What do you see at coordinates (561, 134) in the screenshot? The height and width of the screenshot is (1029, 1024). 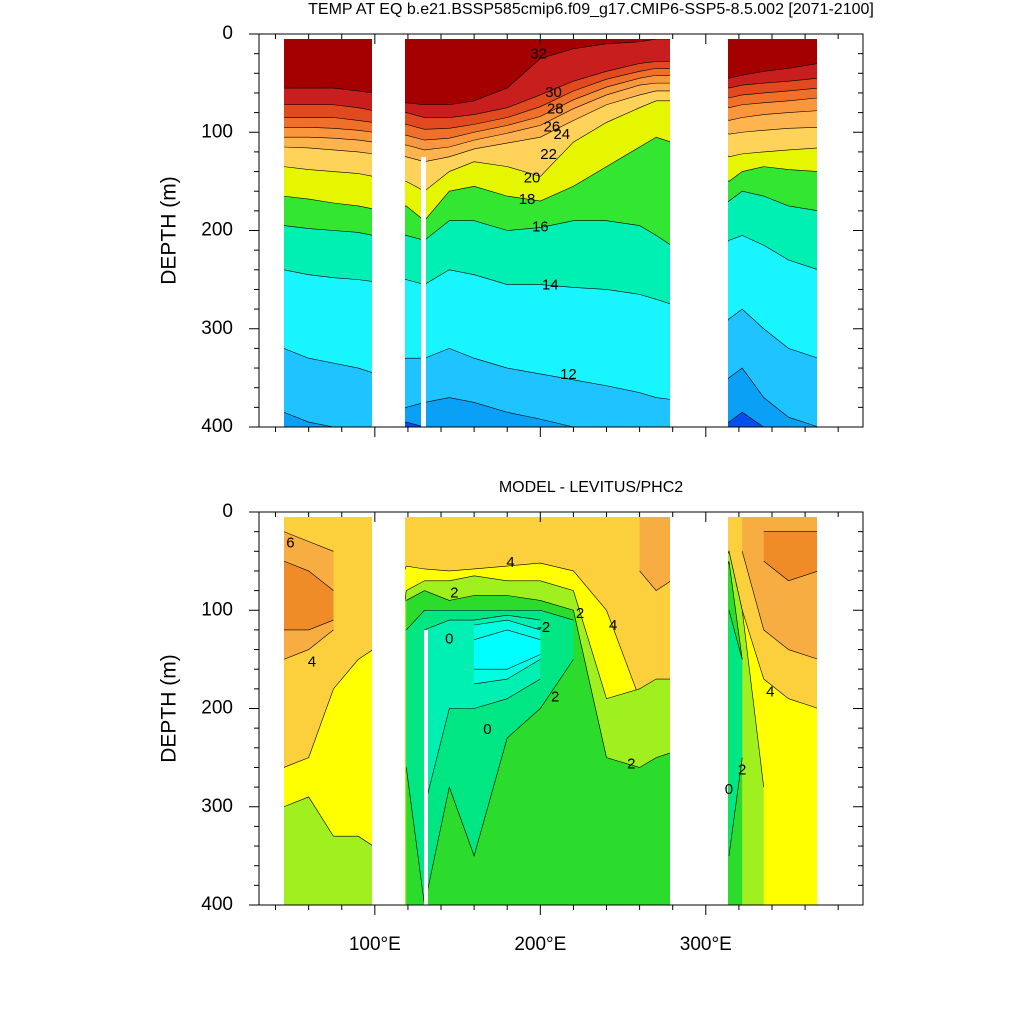 I see `contour-label: 24` at bounding box center [561, 134].